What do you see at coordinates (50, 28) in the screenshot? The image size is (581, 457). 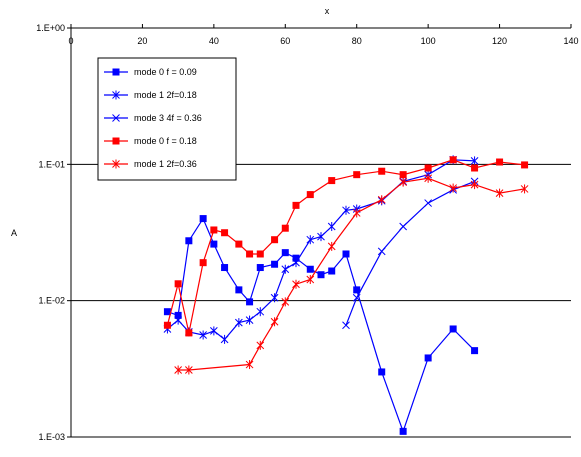 I see `y-tick-label: 1.E+00` at bounding box center [50, 28].